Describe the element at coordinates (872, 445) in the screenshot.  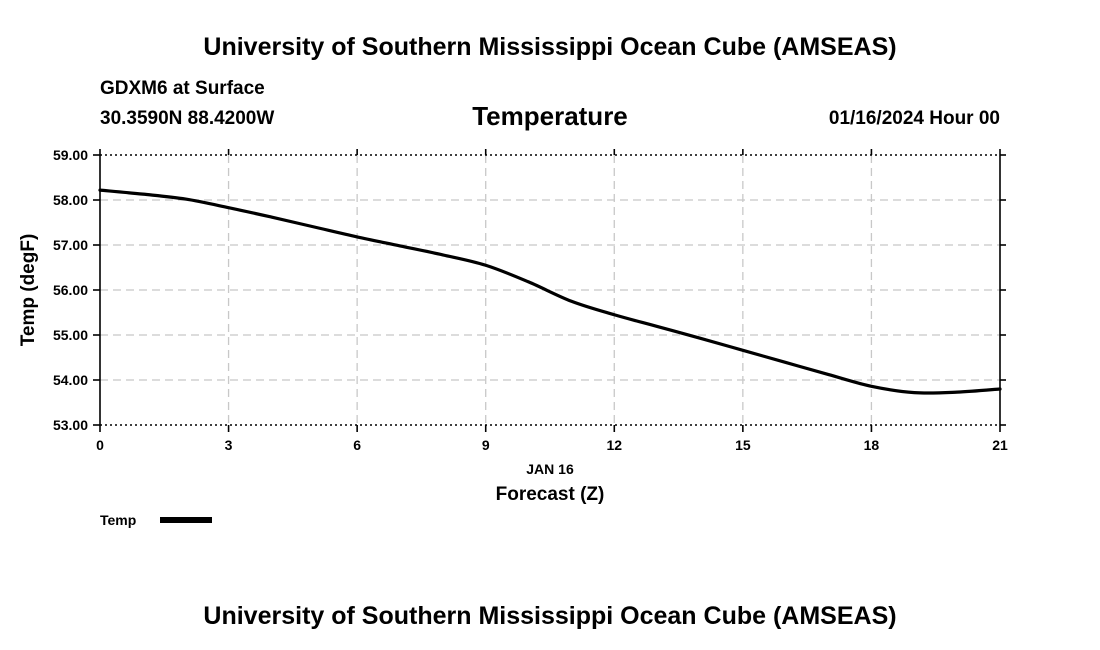
I see `x-tick-label: 18` at that location.